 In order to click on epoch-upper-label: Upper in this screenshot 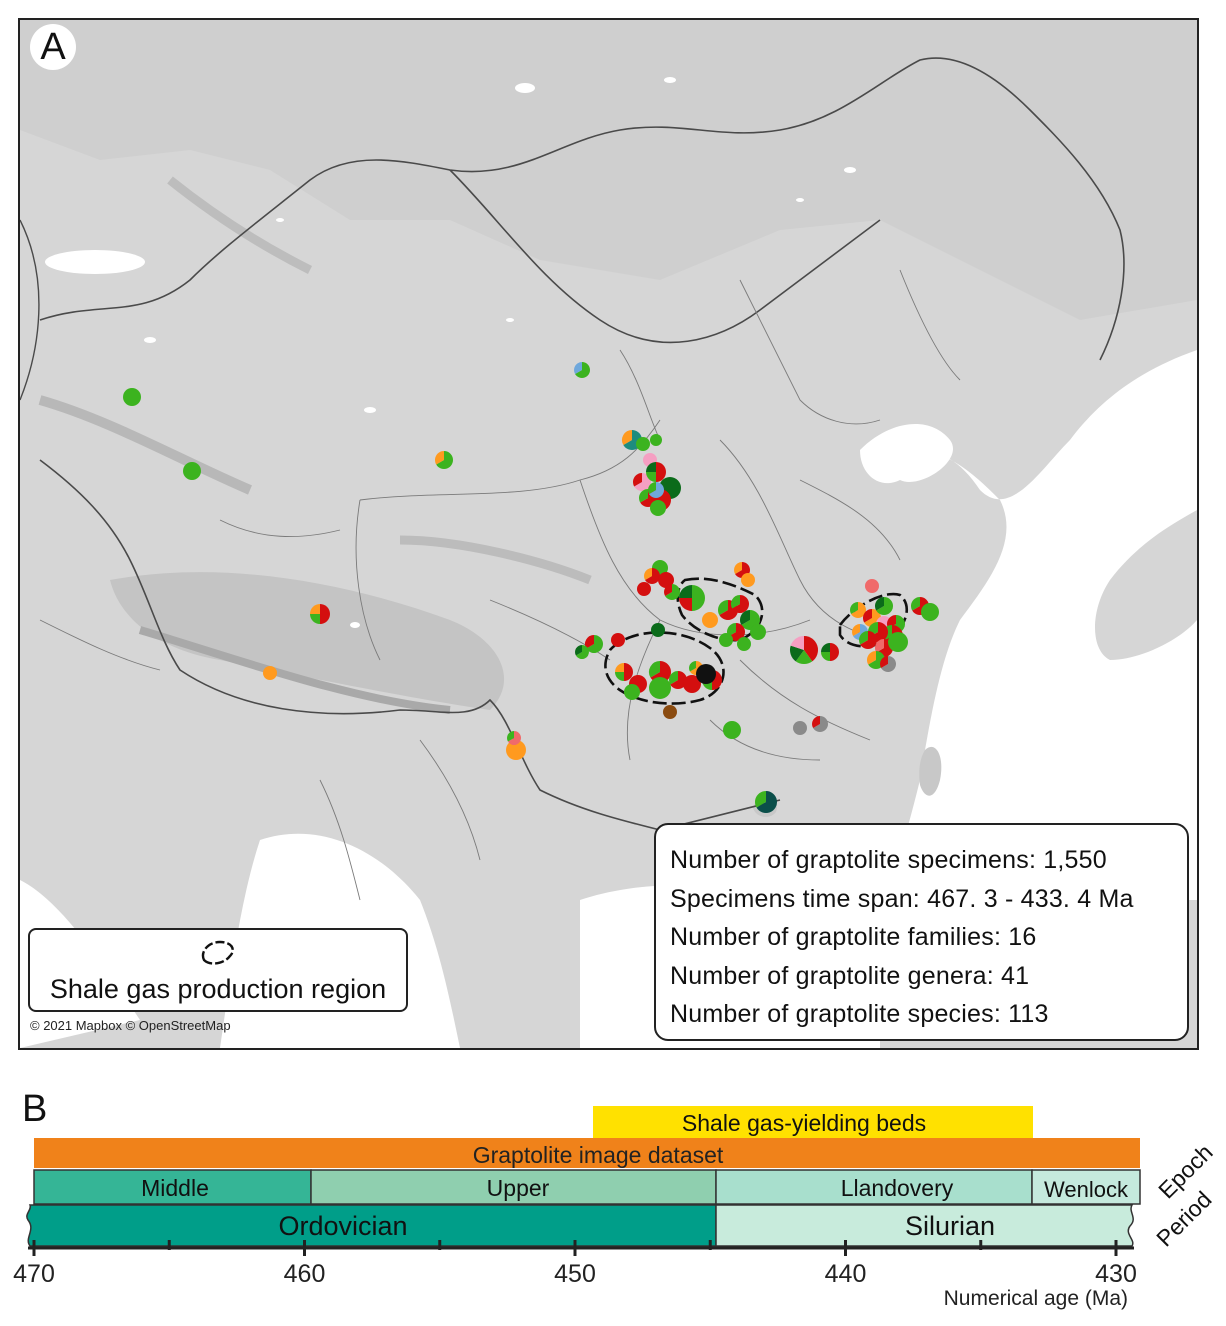, I will do `click(518, 1188)`.